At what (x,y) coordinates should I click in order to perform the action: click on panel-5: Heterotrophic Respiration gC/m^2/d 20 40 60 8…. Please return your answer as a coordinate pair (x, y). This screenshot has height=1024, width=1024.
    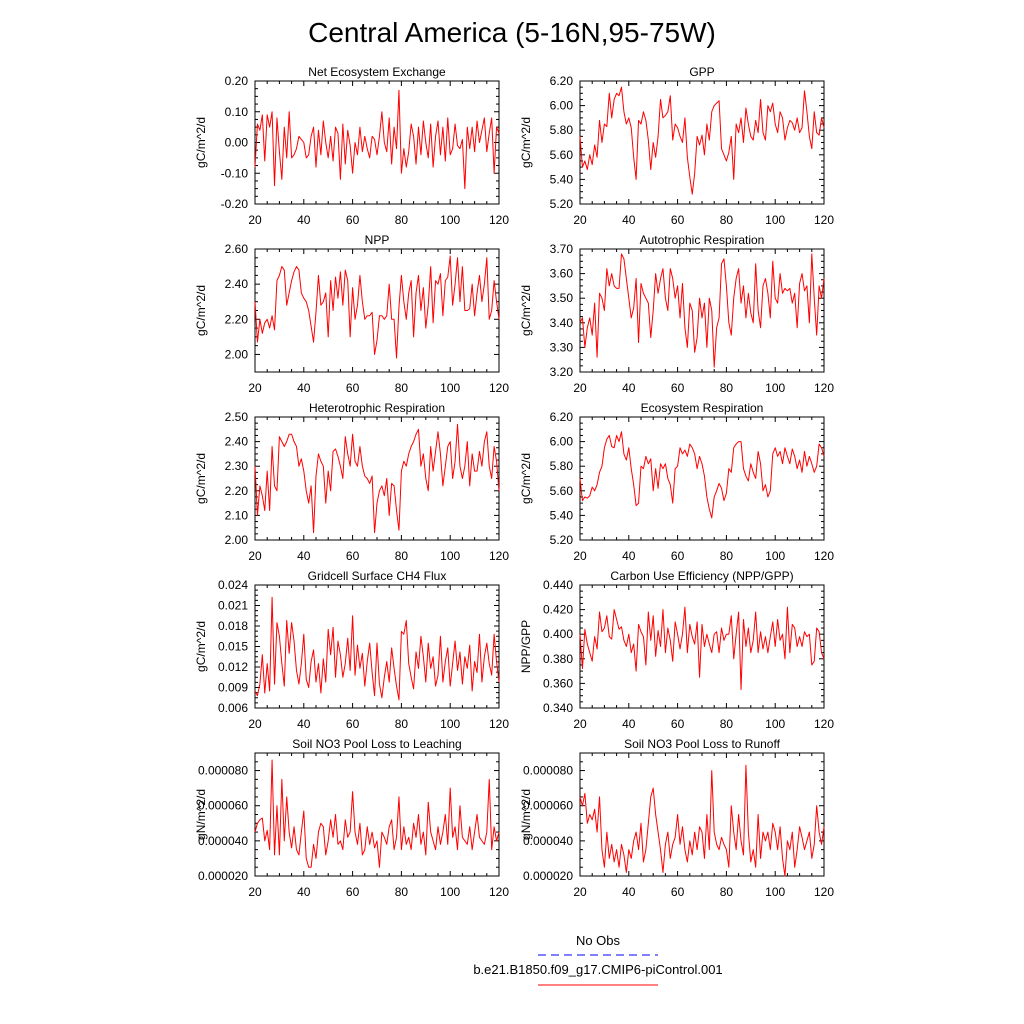
    Looking at the image, I should click on (351, 482).